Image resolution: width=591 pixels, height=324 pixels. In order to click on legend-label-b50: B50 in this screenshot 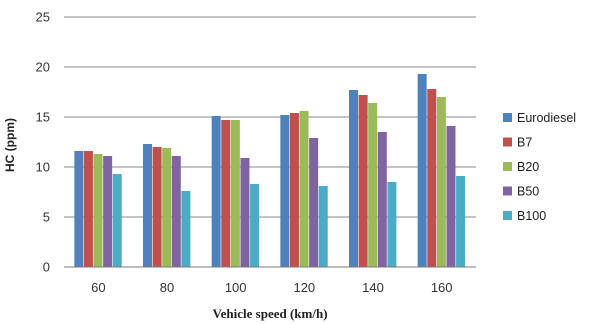, I will do `click(528, 192)`.